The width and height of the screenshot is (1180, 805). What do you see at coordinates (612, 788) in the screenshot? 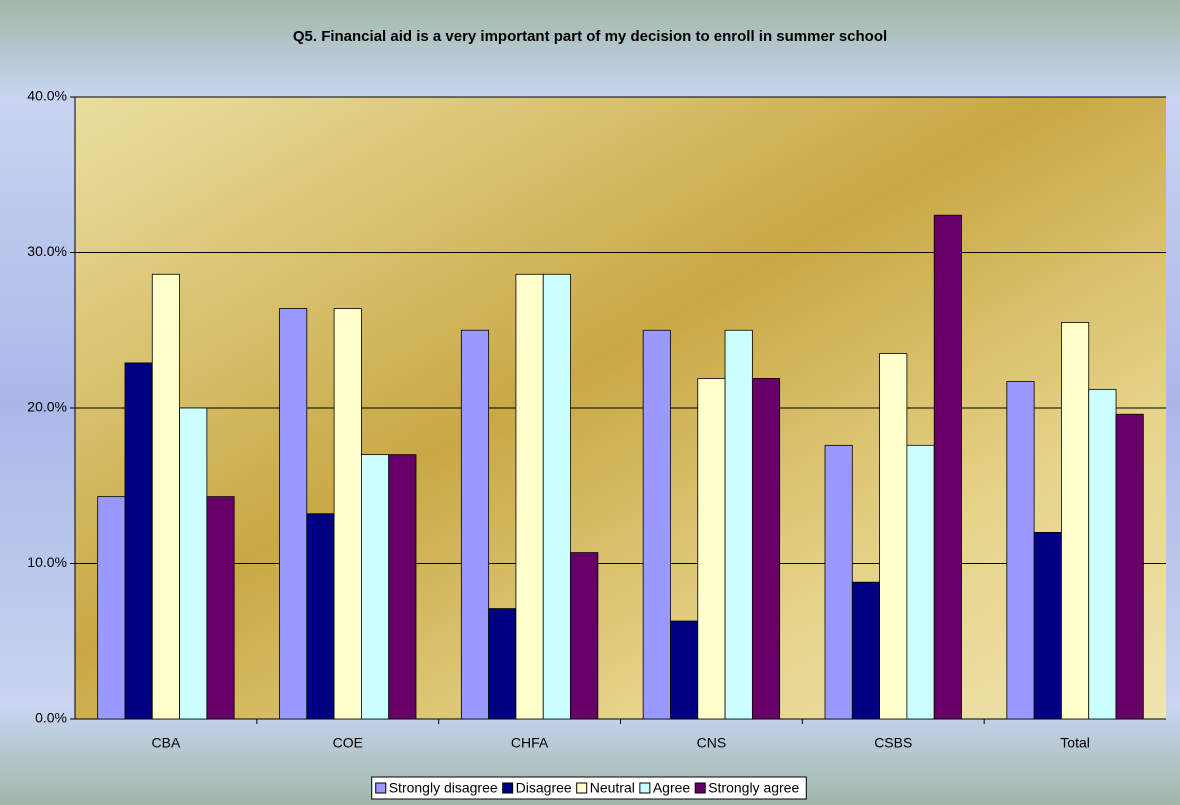
I see `legend-label: Neutral` at bounding box center [612, 788].